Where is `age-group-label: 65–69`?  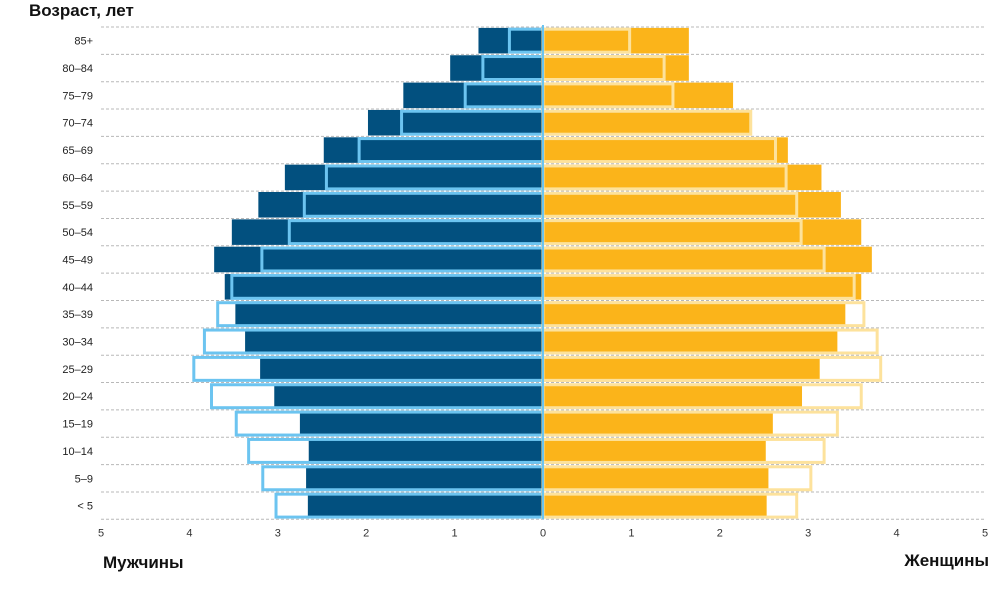 age-group-label: 65–69 is located at coordinates (77, 151).